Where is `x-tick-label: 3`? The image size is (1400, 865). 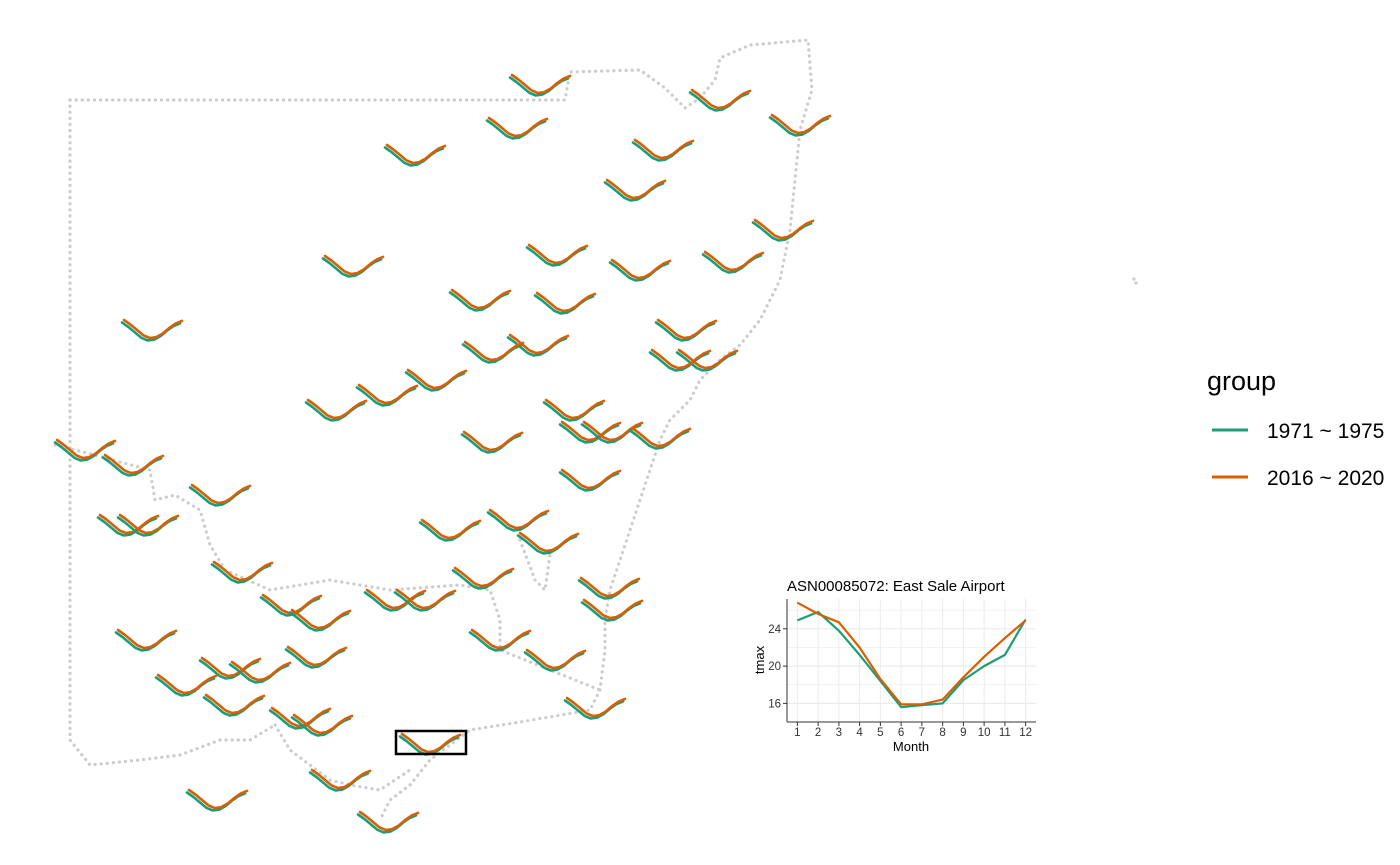 x-tick-label: 3 is located at coordinates (839, 733).